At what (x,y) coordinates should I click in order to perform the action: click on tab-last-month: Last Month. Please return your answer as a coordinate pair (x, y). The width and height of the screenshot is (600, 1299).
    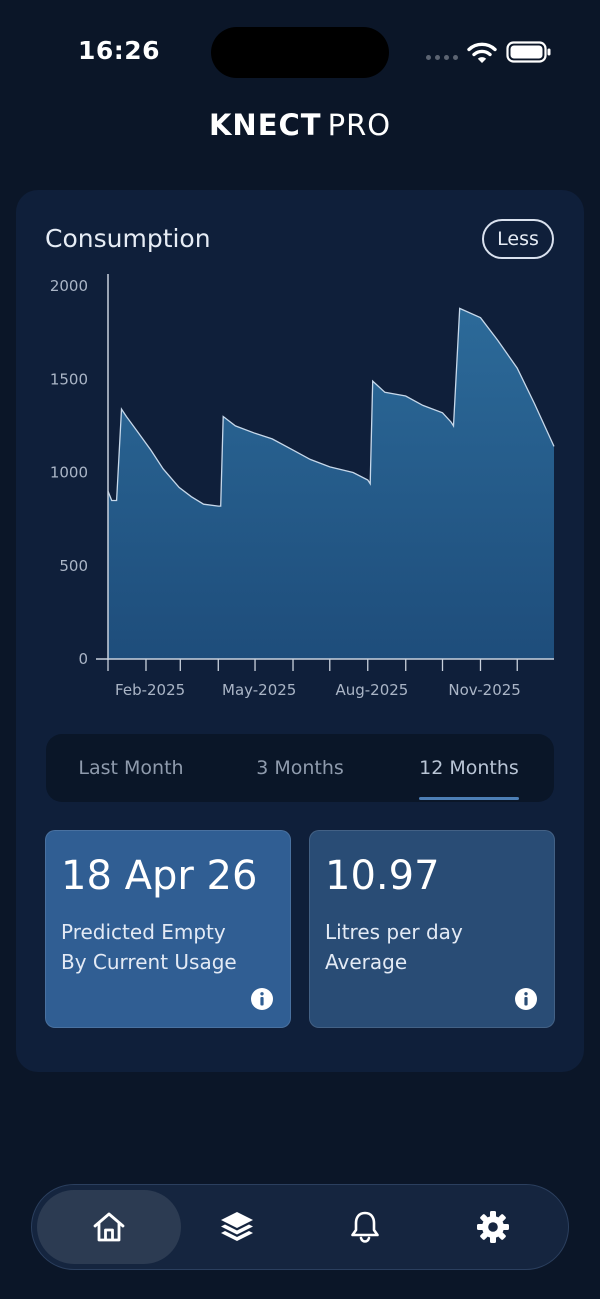
    Looking at the image, I should click on (131, 768).